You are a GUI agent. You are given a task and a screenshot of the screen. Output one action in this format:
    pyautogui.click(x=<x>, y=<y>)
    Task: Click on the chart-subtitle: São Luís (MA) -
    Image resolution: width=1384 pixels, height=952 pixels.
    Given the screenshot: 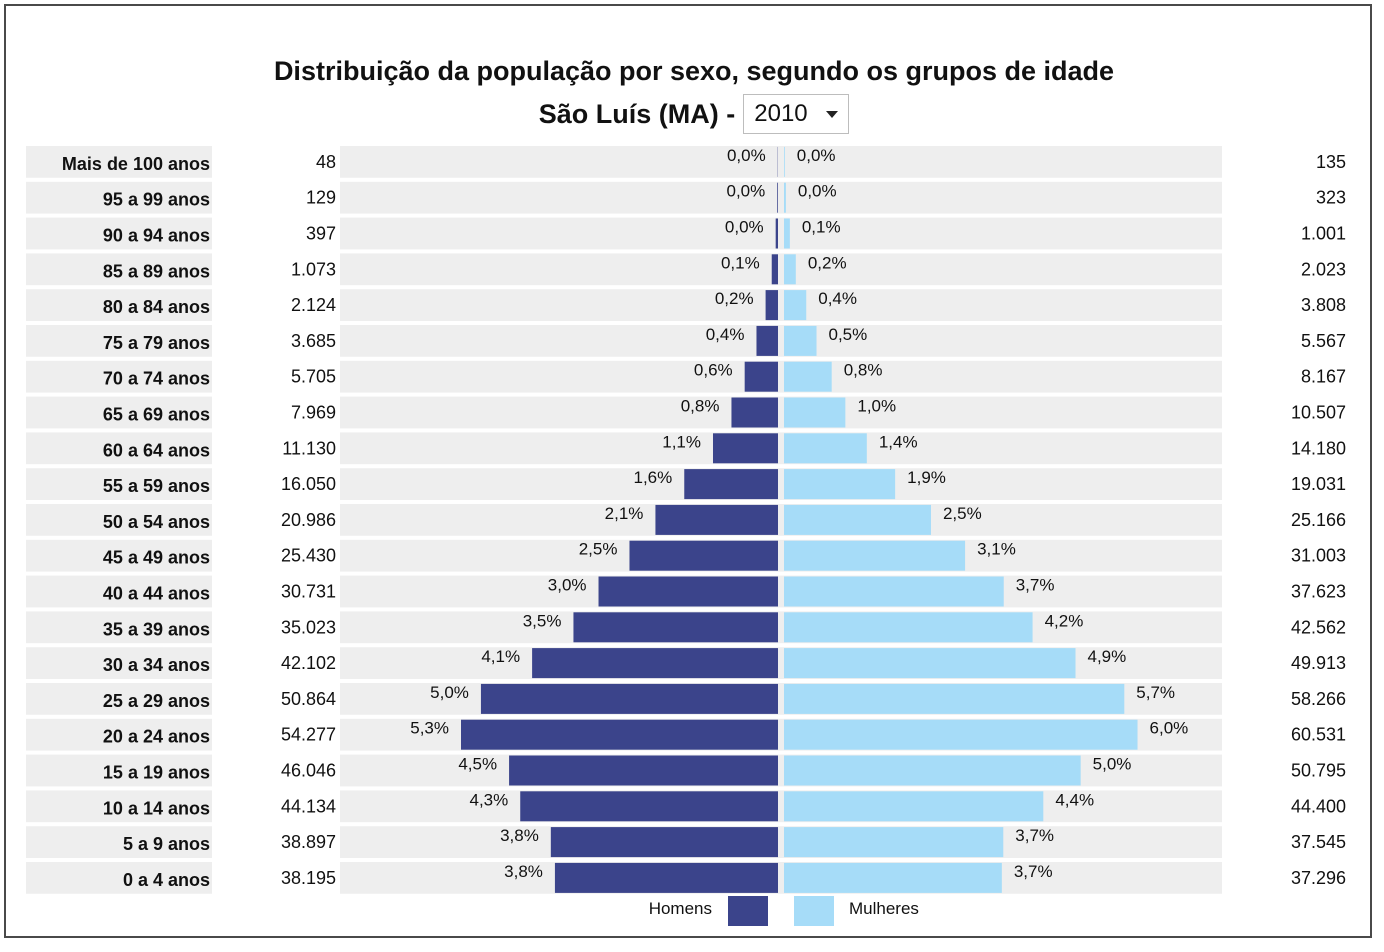 What is the action you would take?
    pyautogui.click(x=637, y=113)
    